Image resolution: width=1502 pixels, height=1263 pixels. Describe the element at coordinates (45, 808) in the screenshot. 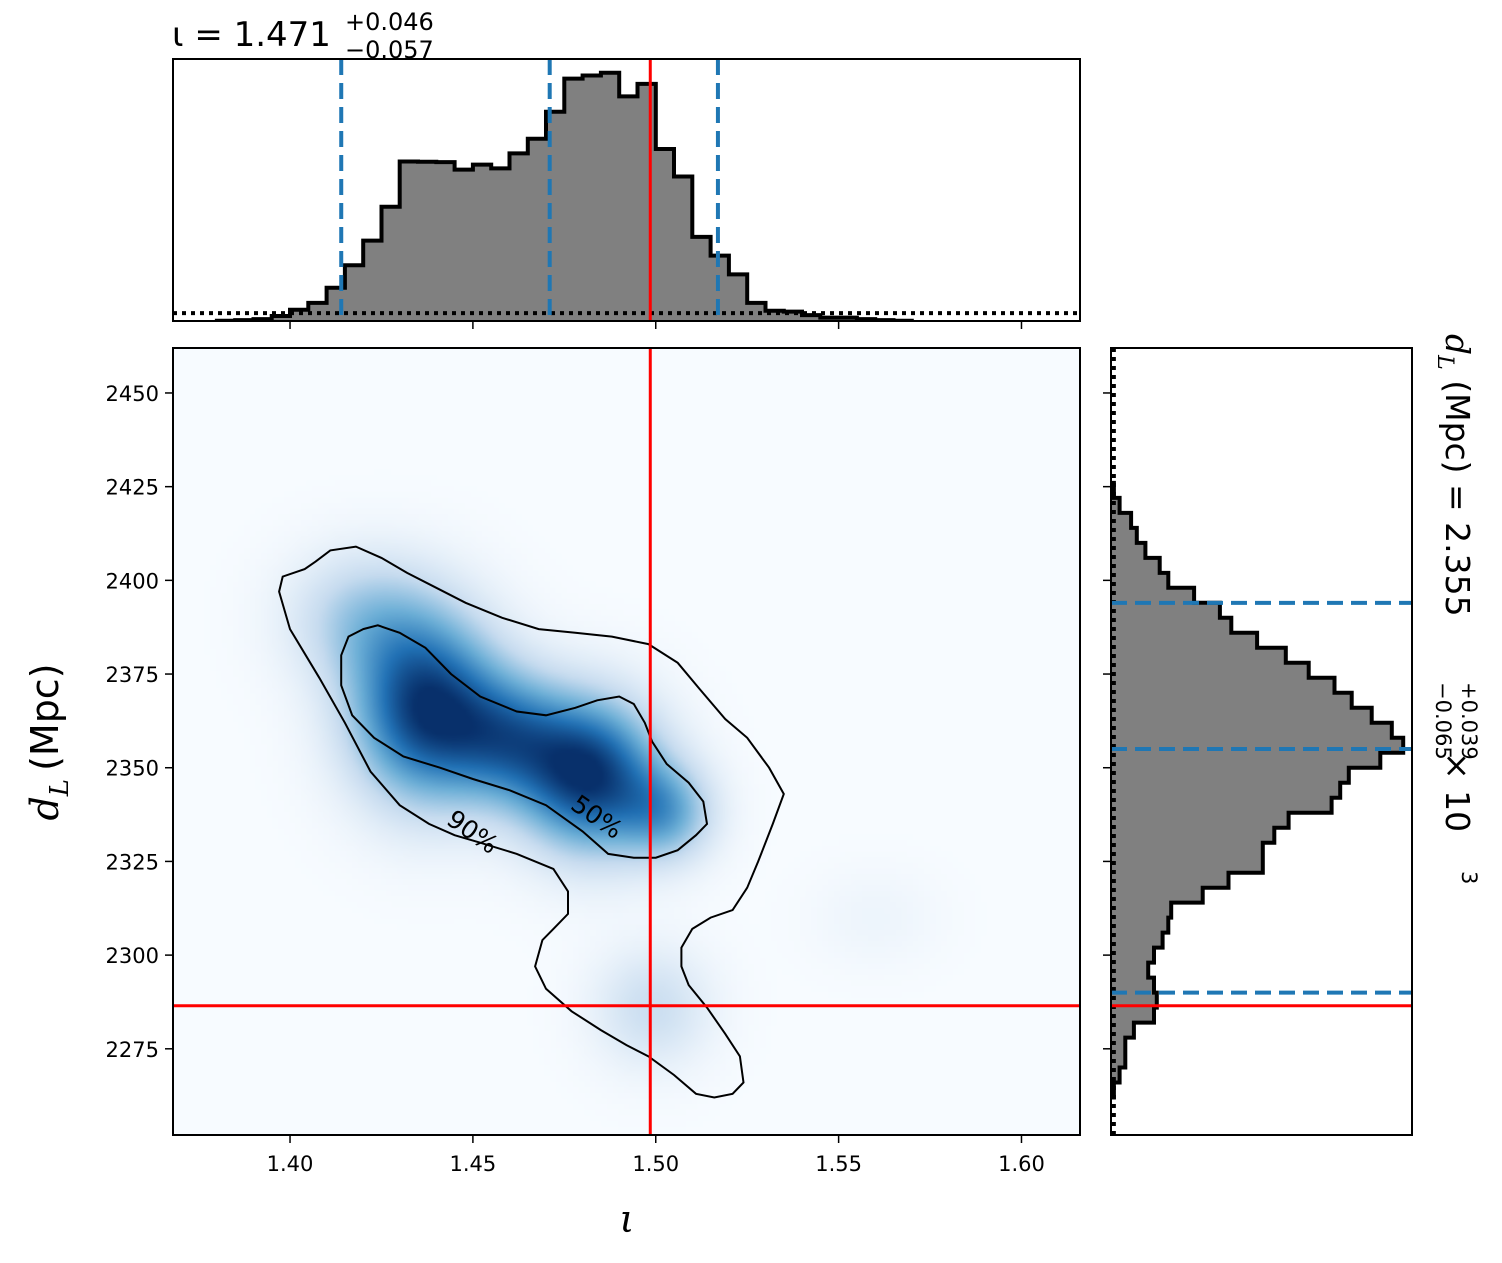

I see `y-axis-label-main: d` at that location.